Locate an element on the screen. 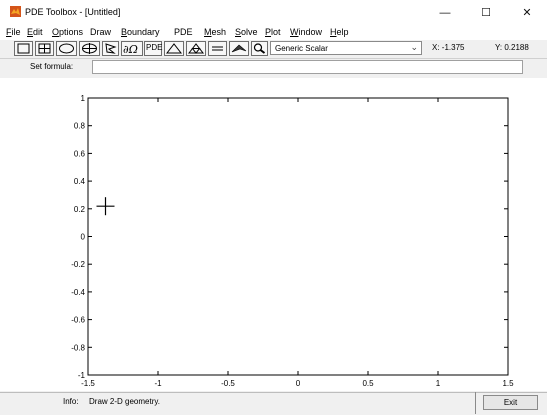 The height and width of the screenshot is (415, 547). y-tick-label: -0.8 is located at coordinates (78, 347).